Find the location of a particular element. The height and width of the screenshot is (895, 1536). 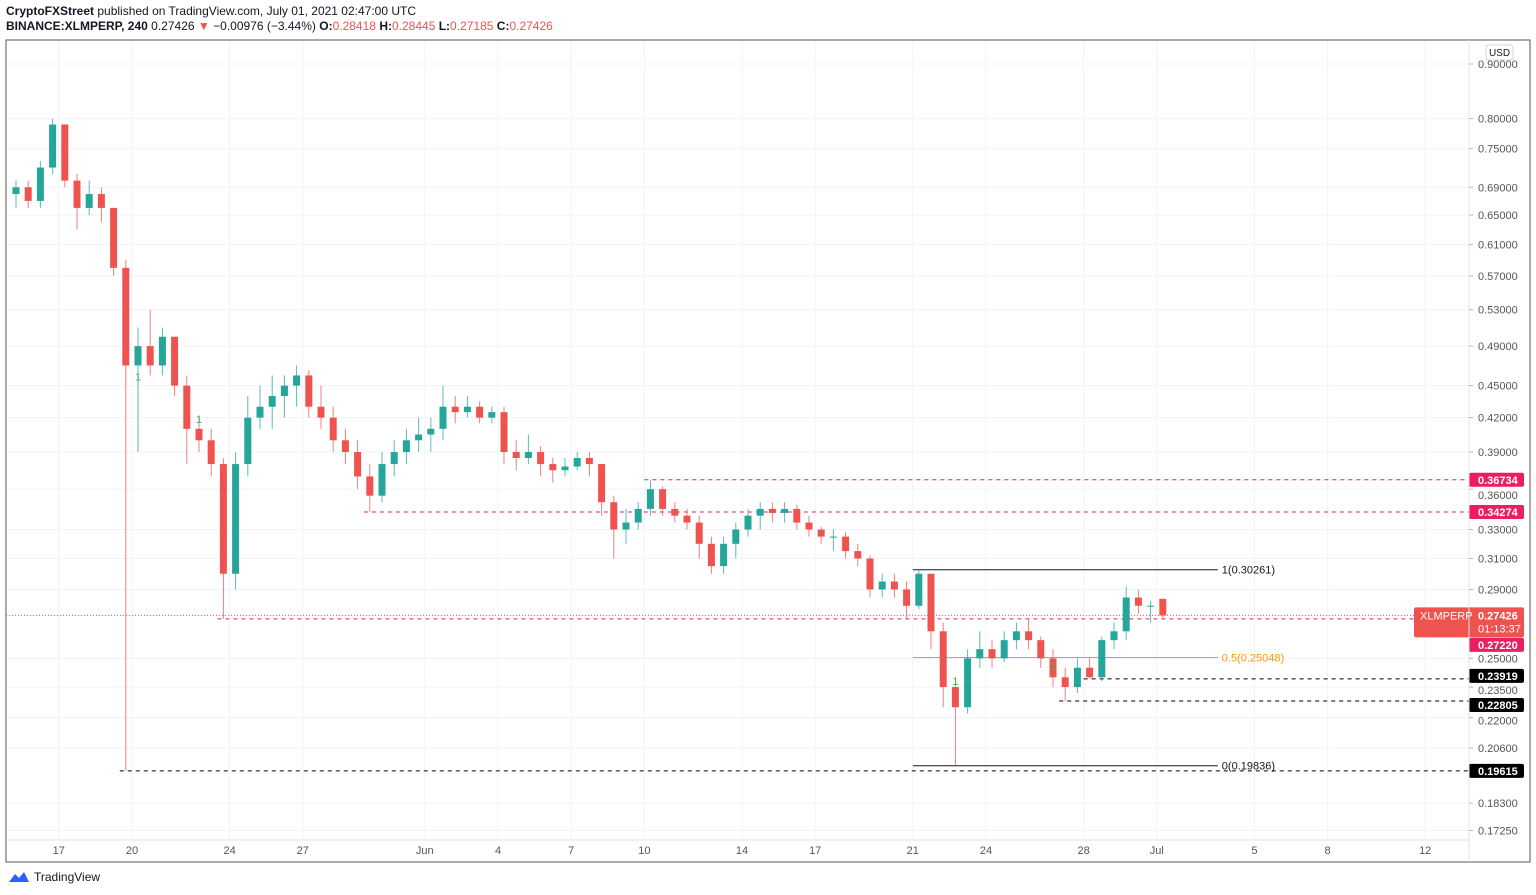

price-tick-label: 0.39000 is located at coordinates (1498, 453).